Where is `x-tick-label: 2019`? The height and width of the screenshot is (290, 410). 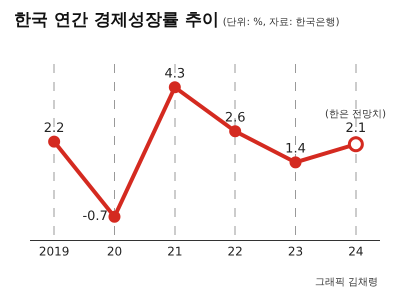 x-tick-label: 2019 is located at coordinates (54, 251).